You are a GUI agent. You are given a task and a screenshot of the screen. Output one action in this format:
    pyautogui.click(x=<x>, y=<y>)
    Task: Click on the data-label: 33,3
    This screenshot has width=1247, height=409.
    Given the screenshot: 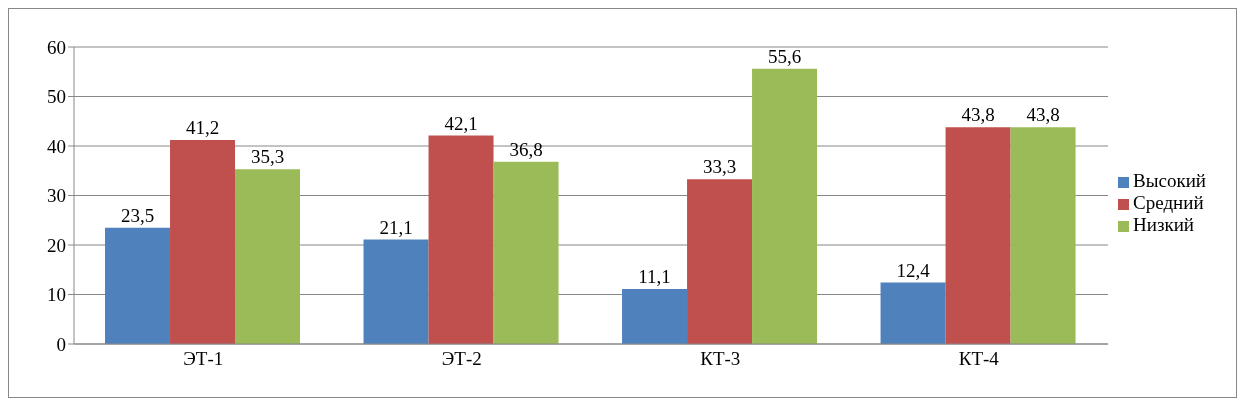 What is the action you would take?
    pyautogui.click(x=719, y=167)
    